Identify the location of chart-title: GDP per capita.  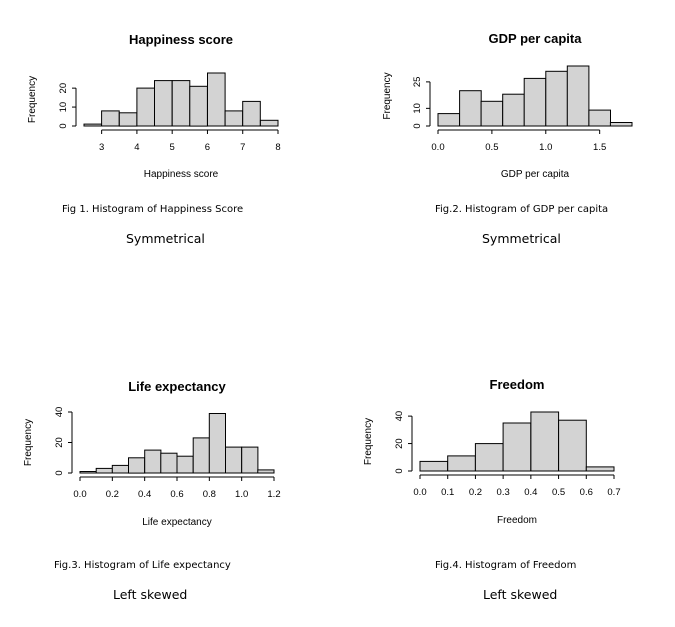
(536, 38).